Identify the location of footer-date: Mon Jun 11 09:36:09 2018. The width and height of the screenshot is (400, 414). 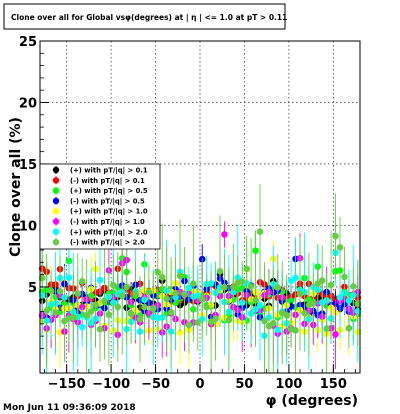
(69, 408).